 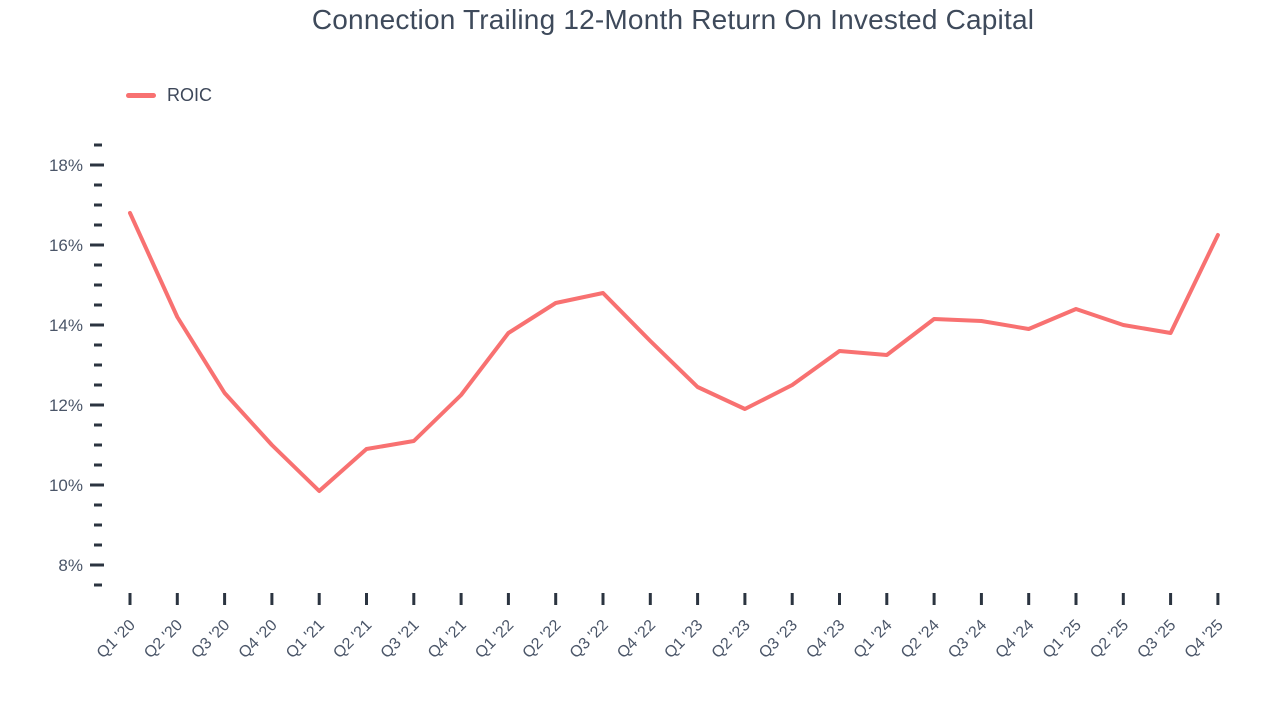 I want to click on legend: ROIC, so click(x=169, y=95).